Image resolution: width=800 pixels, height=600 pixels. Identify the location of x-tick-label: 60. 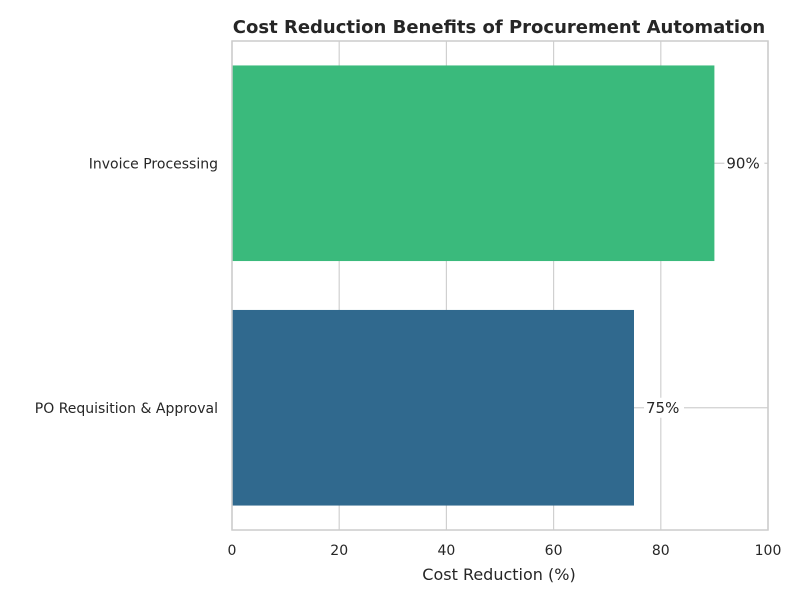
(554, 551).